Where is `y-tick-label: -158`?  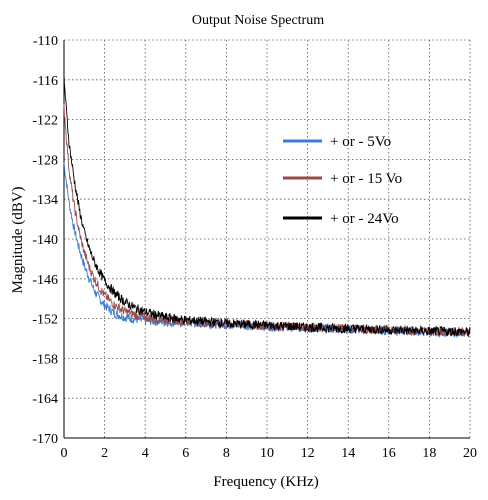
y-tick-label: -158 is located at coordinates (45, 359).